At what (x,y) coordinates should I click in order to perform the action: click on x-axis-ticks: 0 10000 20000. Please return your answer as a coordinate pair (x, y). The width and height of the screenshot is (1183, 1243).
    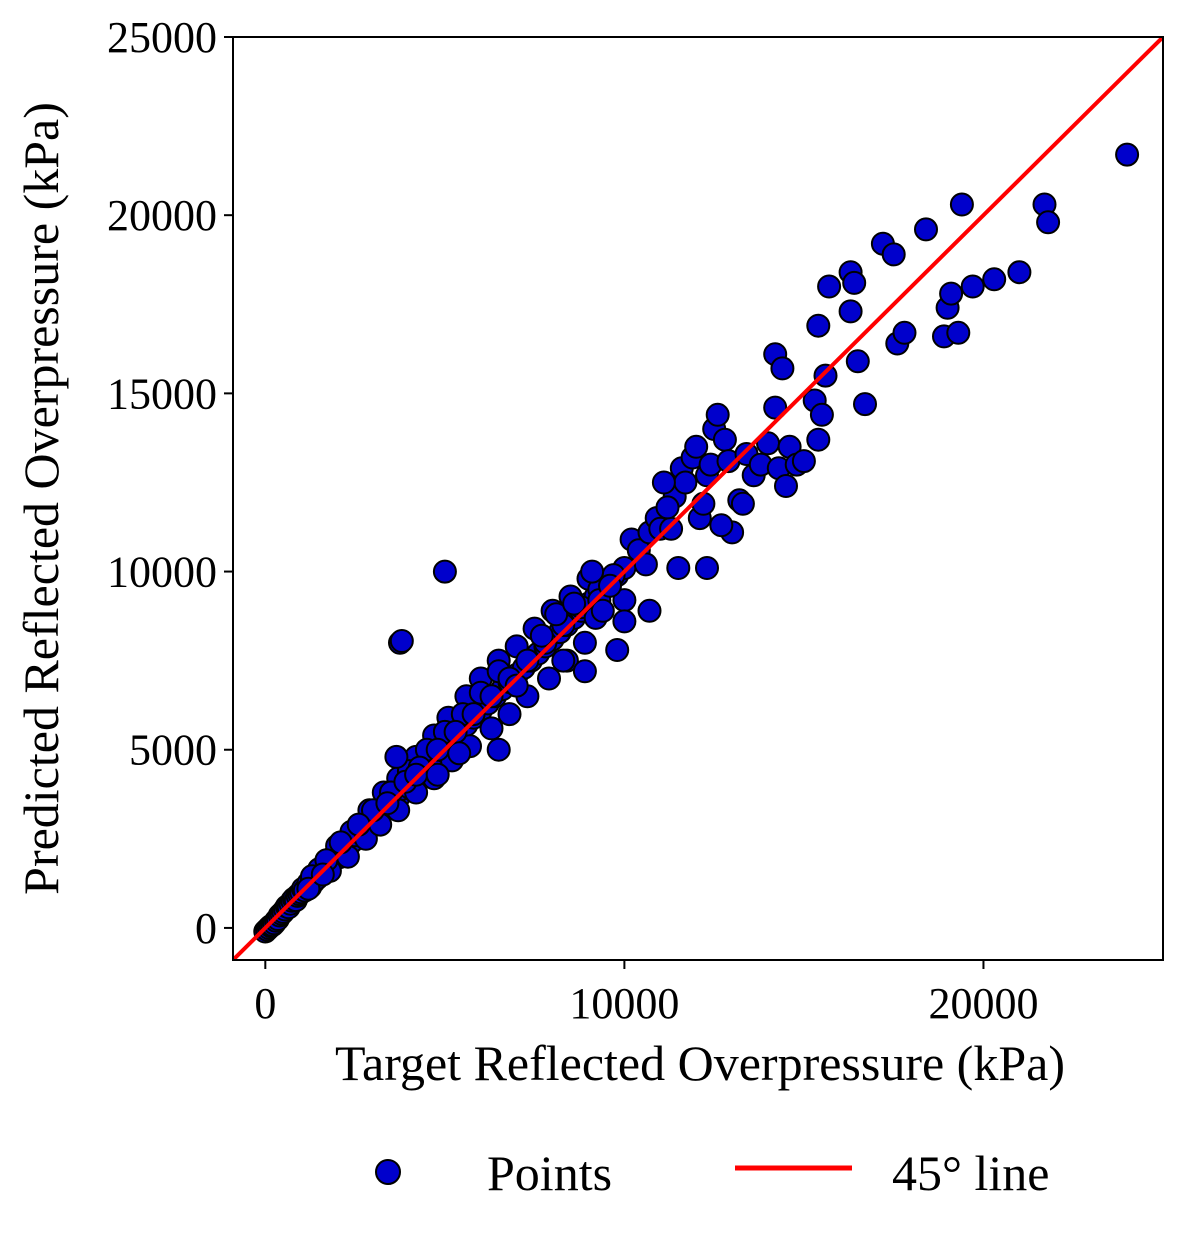
    Looking at the image, I should click on (646, 994).